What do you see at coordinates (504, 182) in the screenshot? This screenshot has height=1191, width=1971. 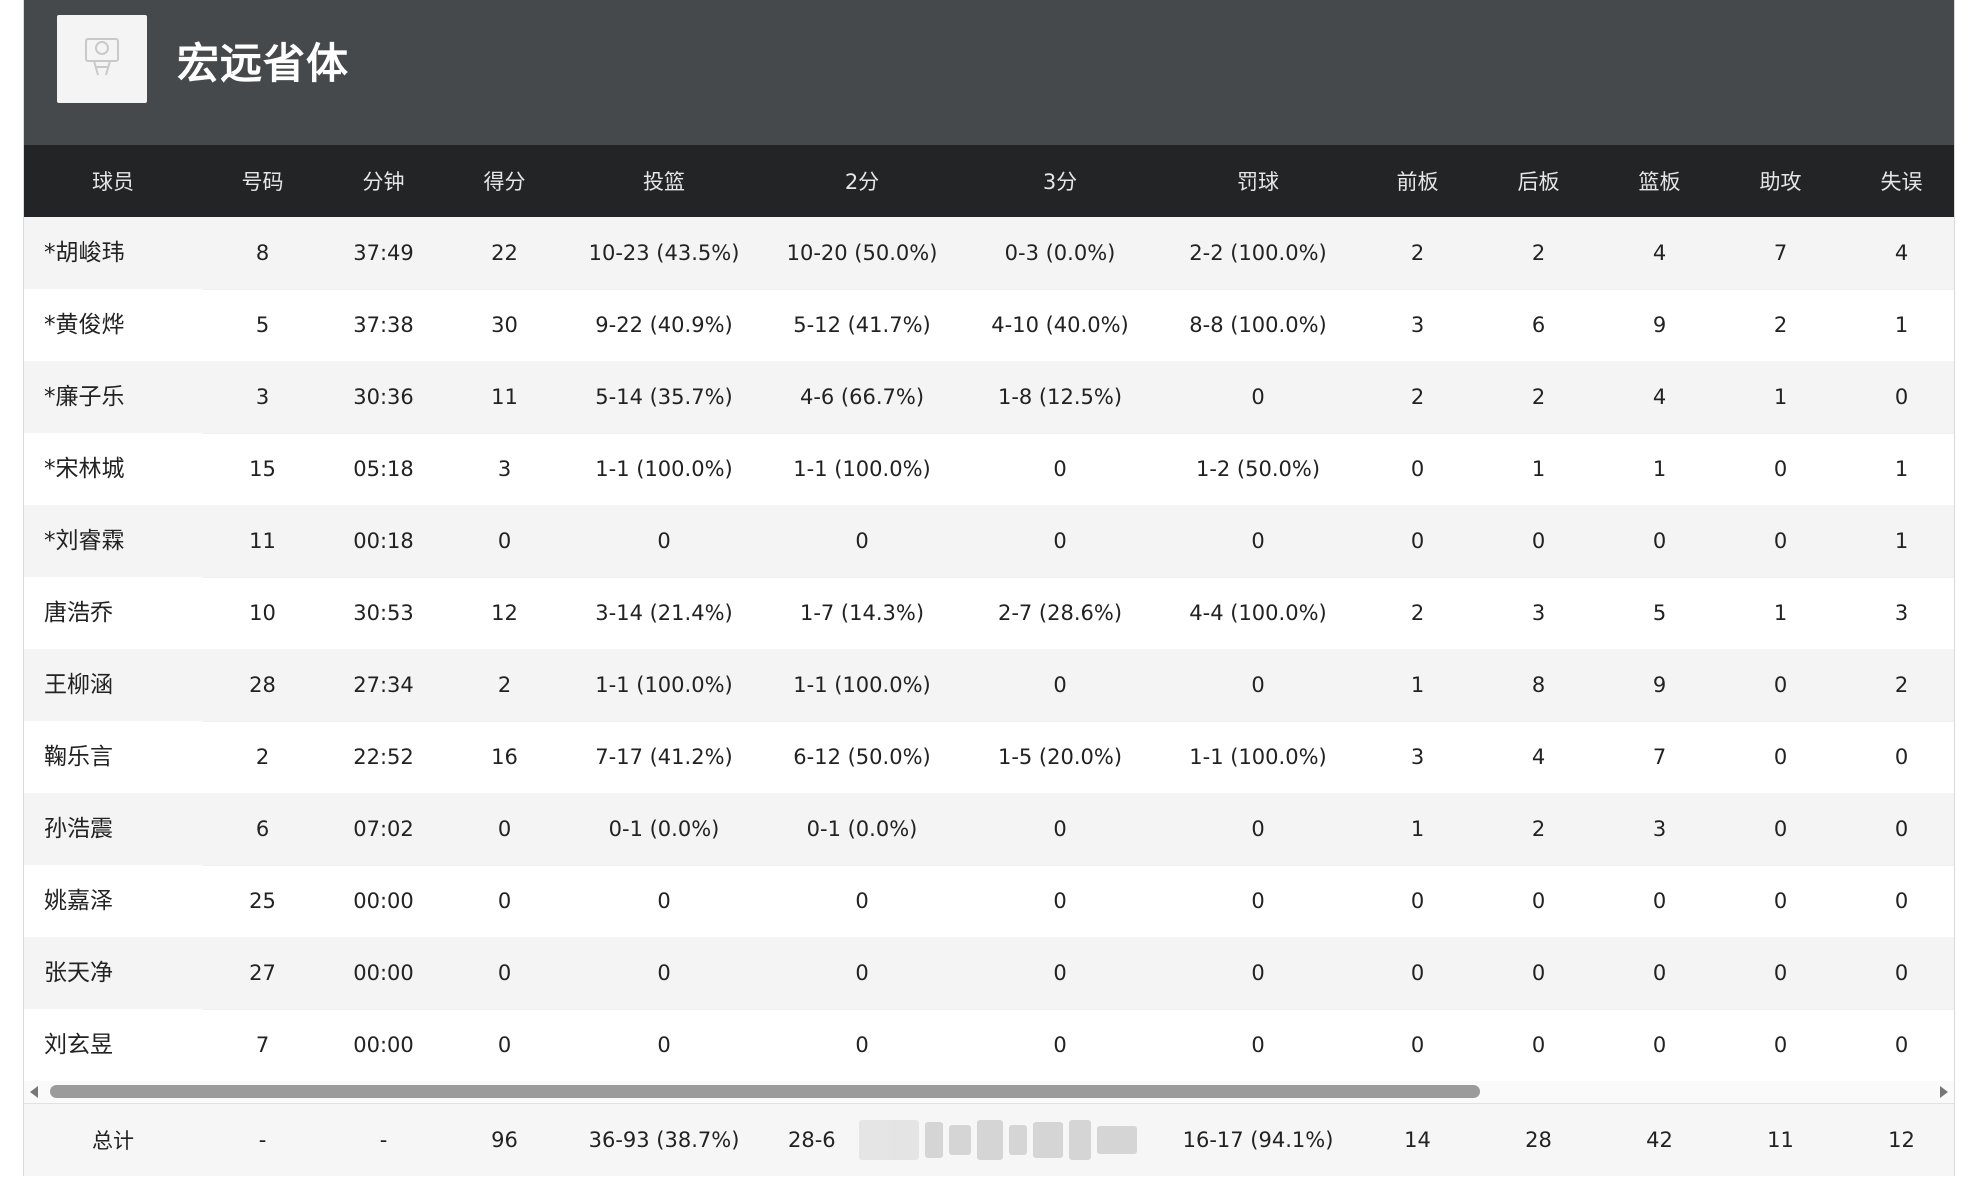 I see `column-header-points: 得分` at bounding box center [504, 182].